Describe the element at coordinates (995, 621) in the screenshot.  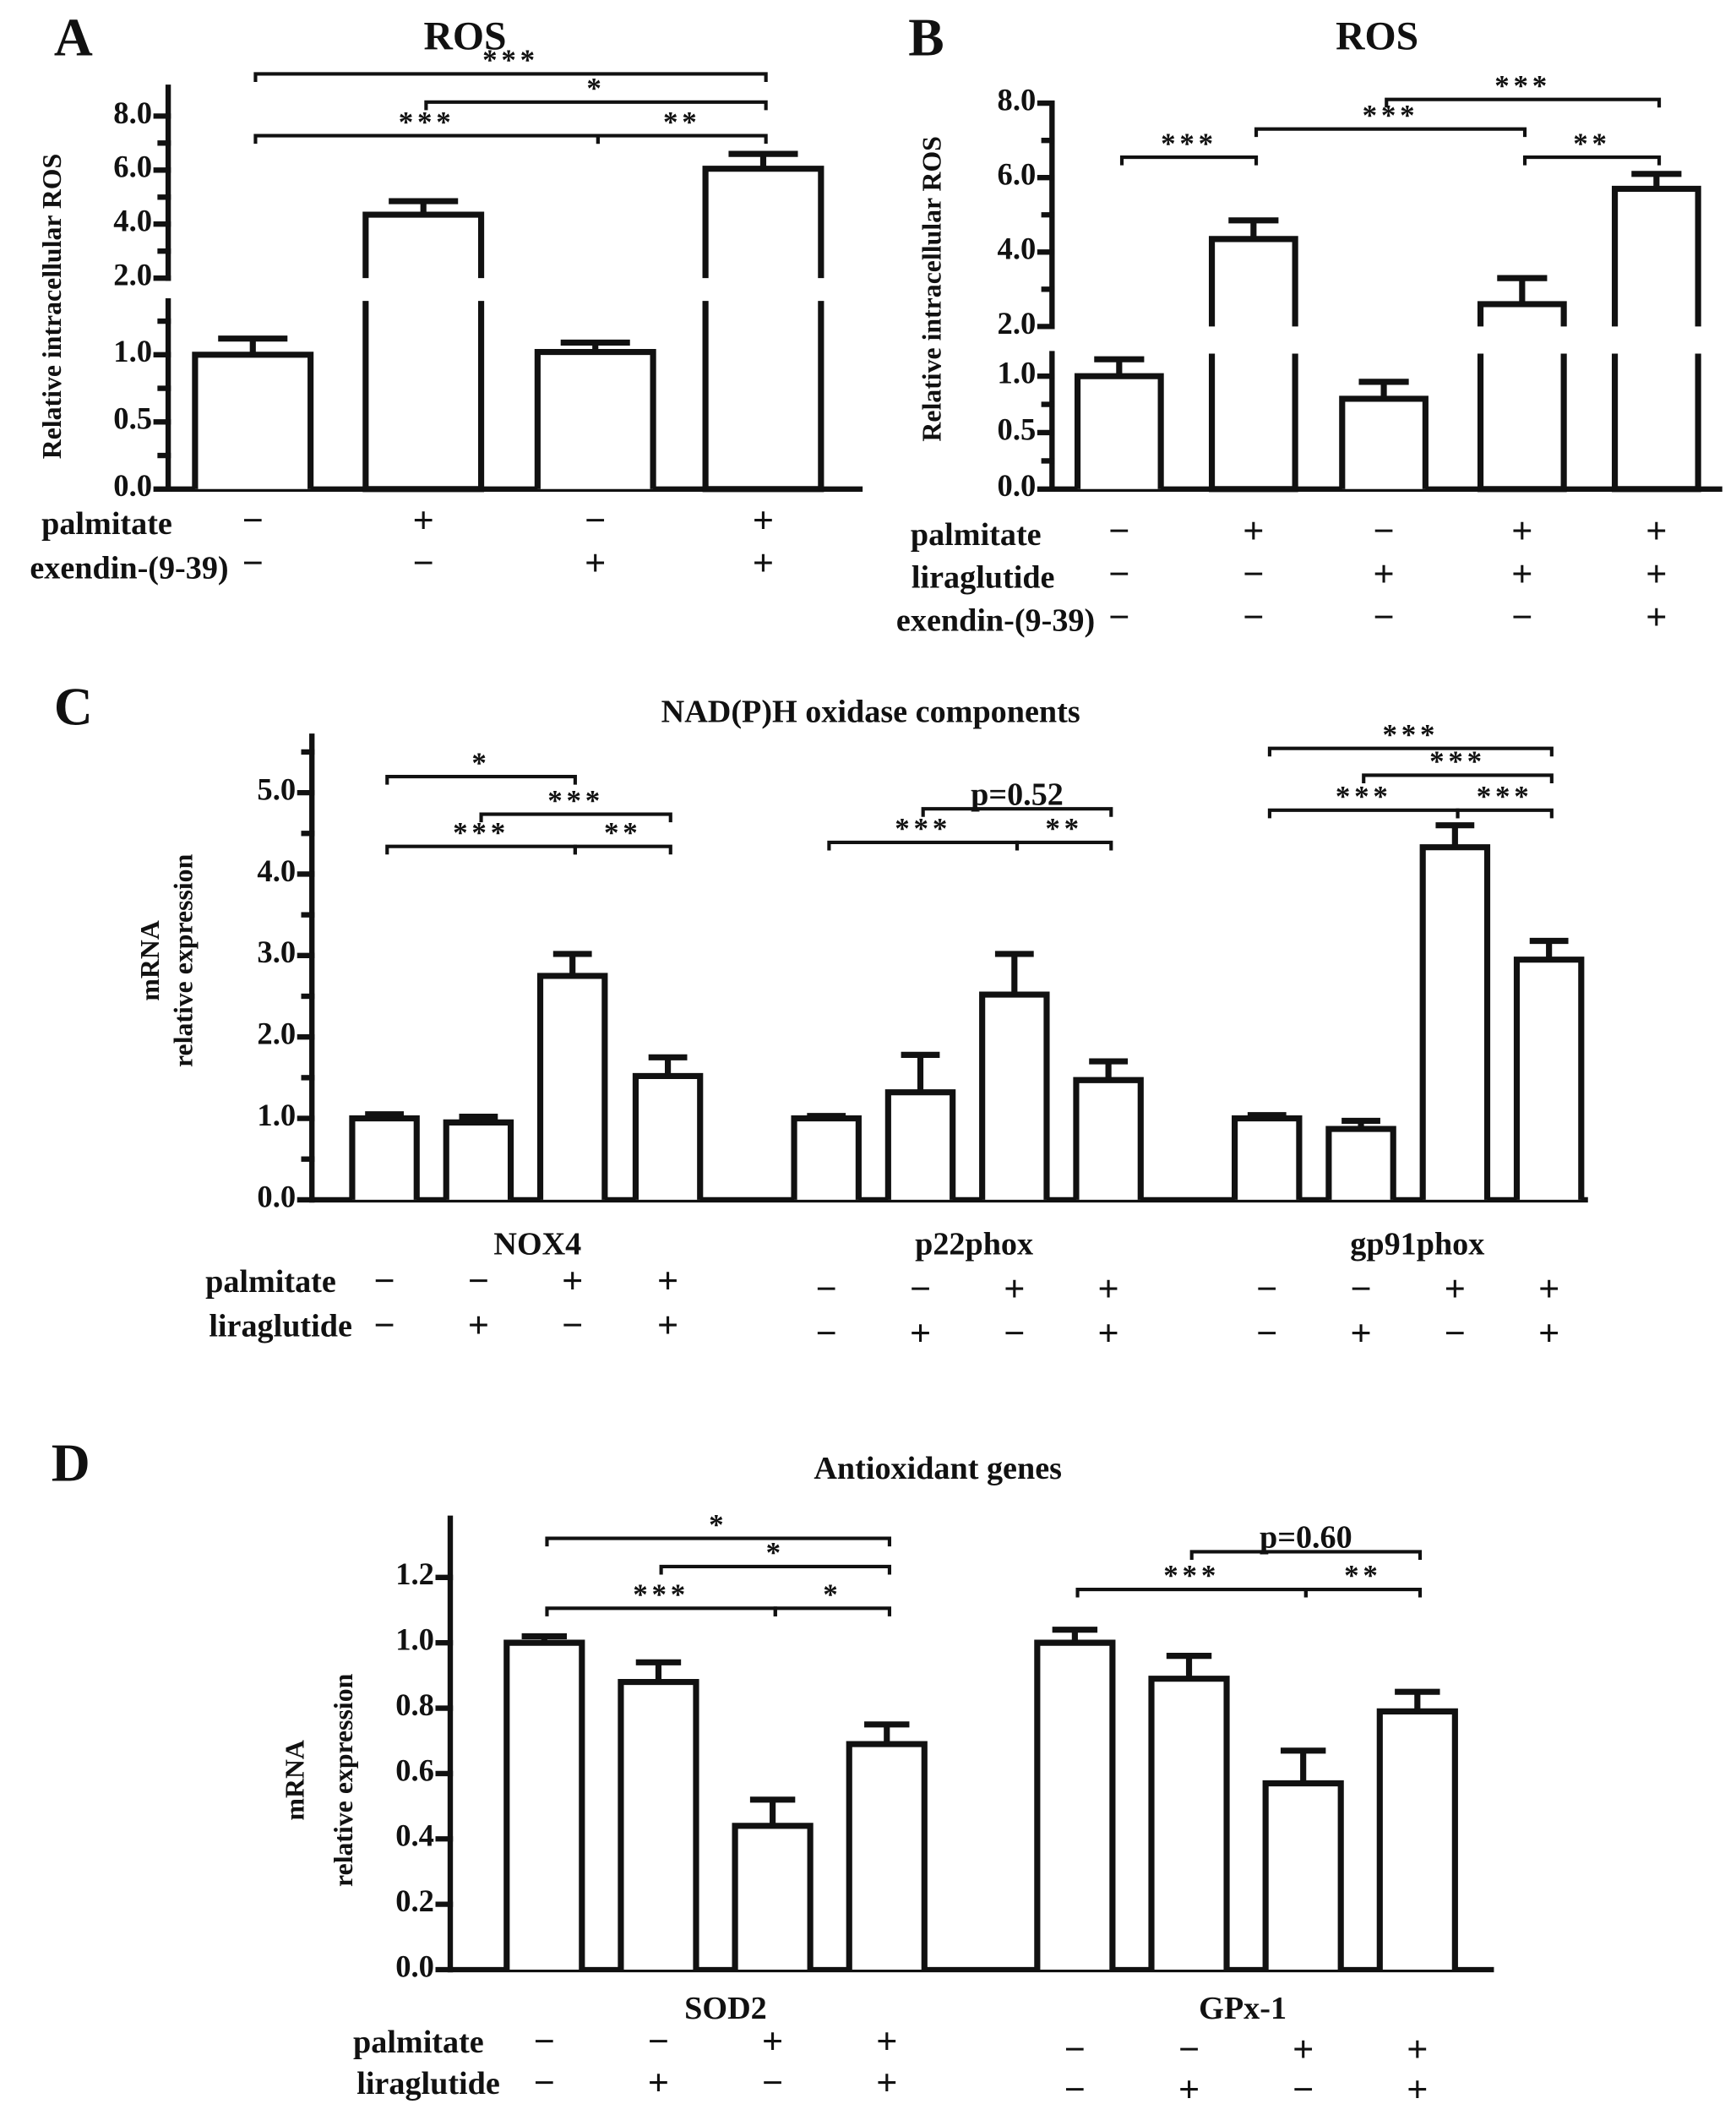
I see `treatment-label: exendin-(9-39)` at that location.